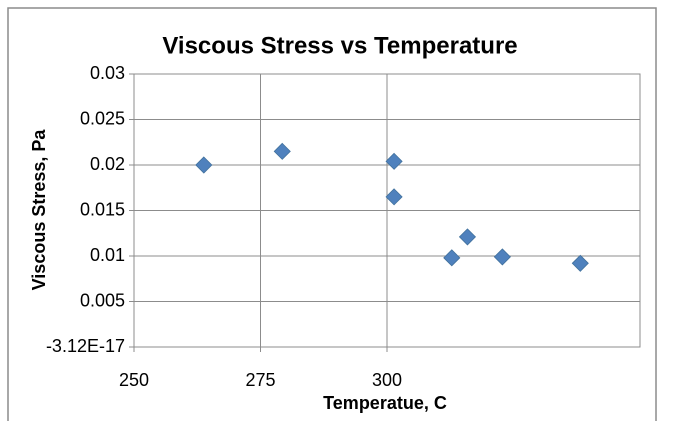  What do you see at coordinates (260, 380) in the screenshot?
I see `x-tick-label: 275` at bounding box center [260, 380].